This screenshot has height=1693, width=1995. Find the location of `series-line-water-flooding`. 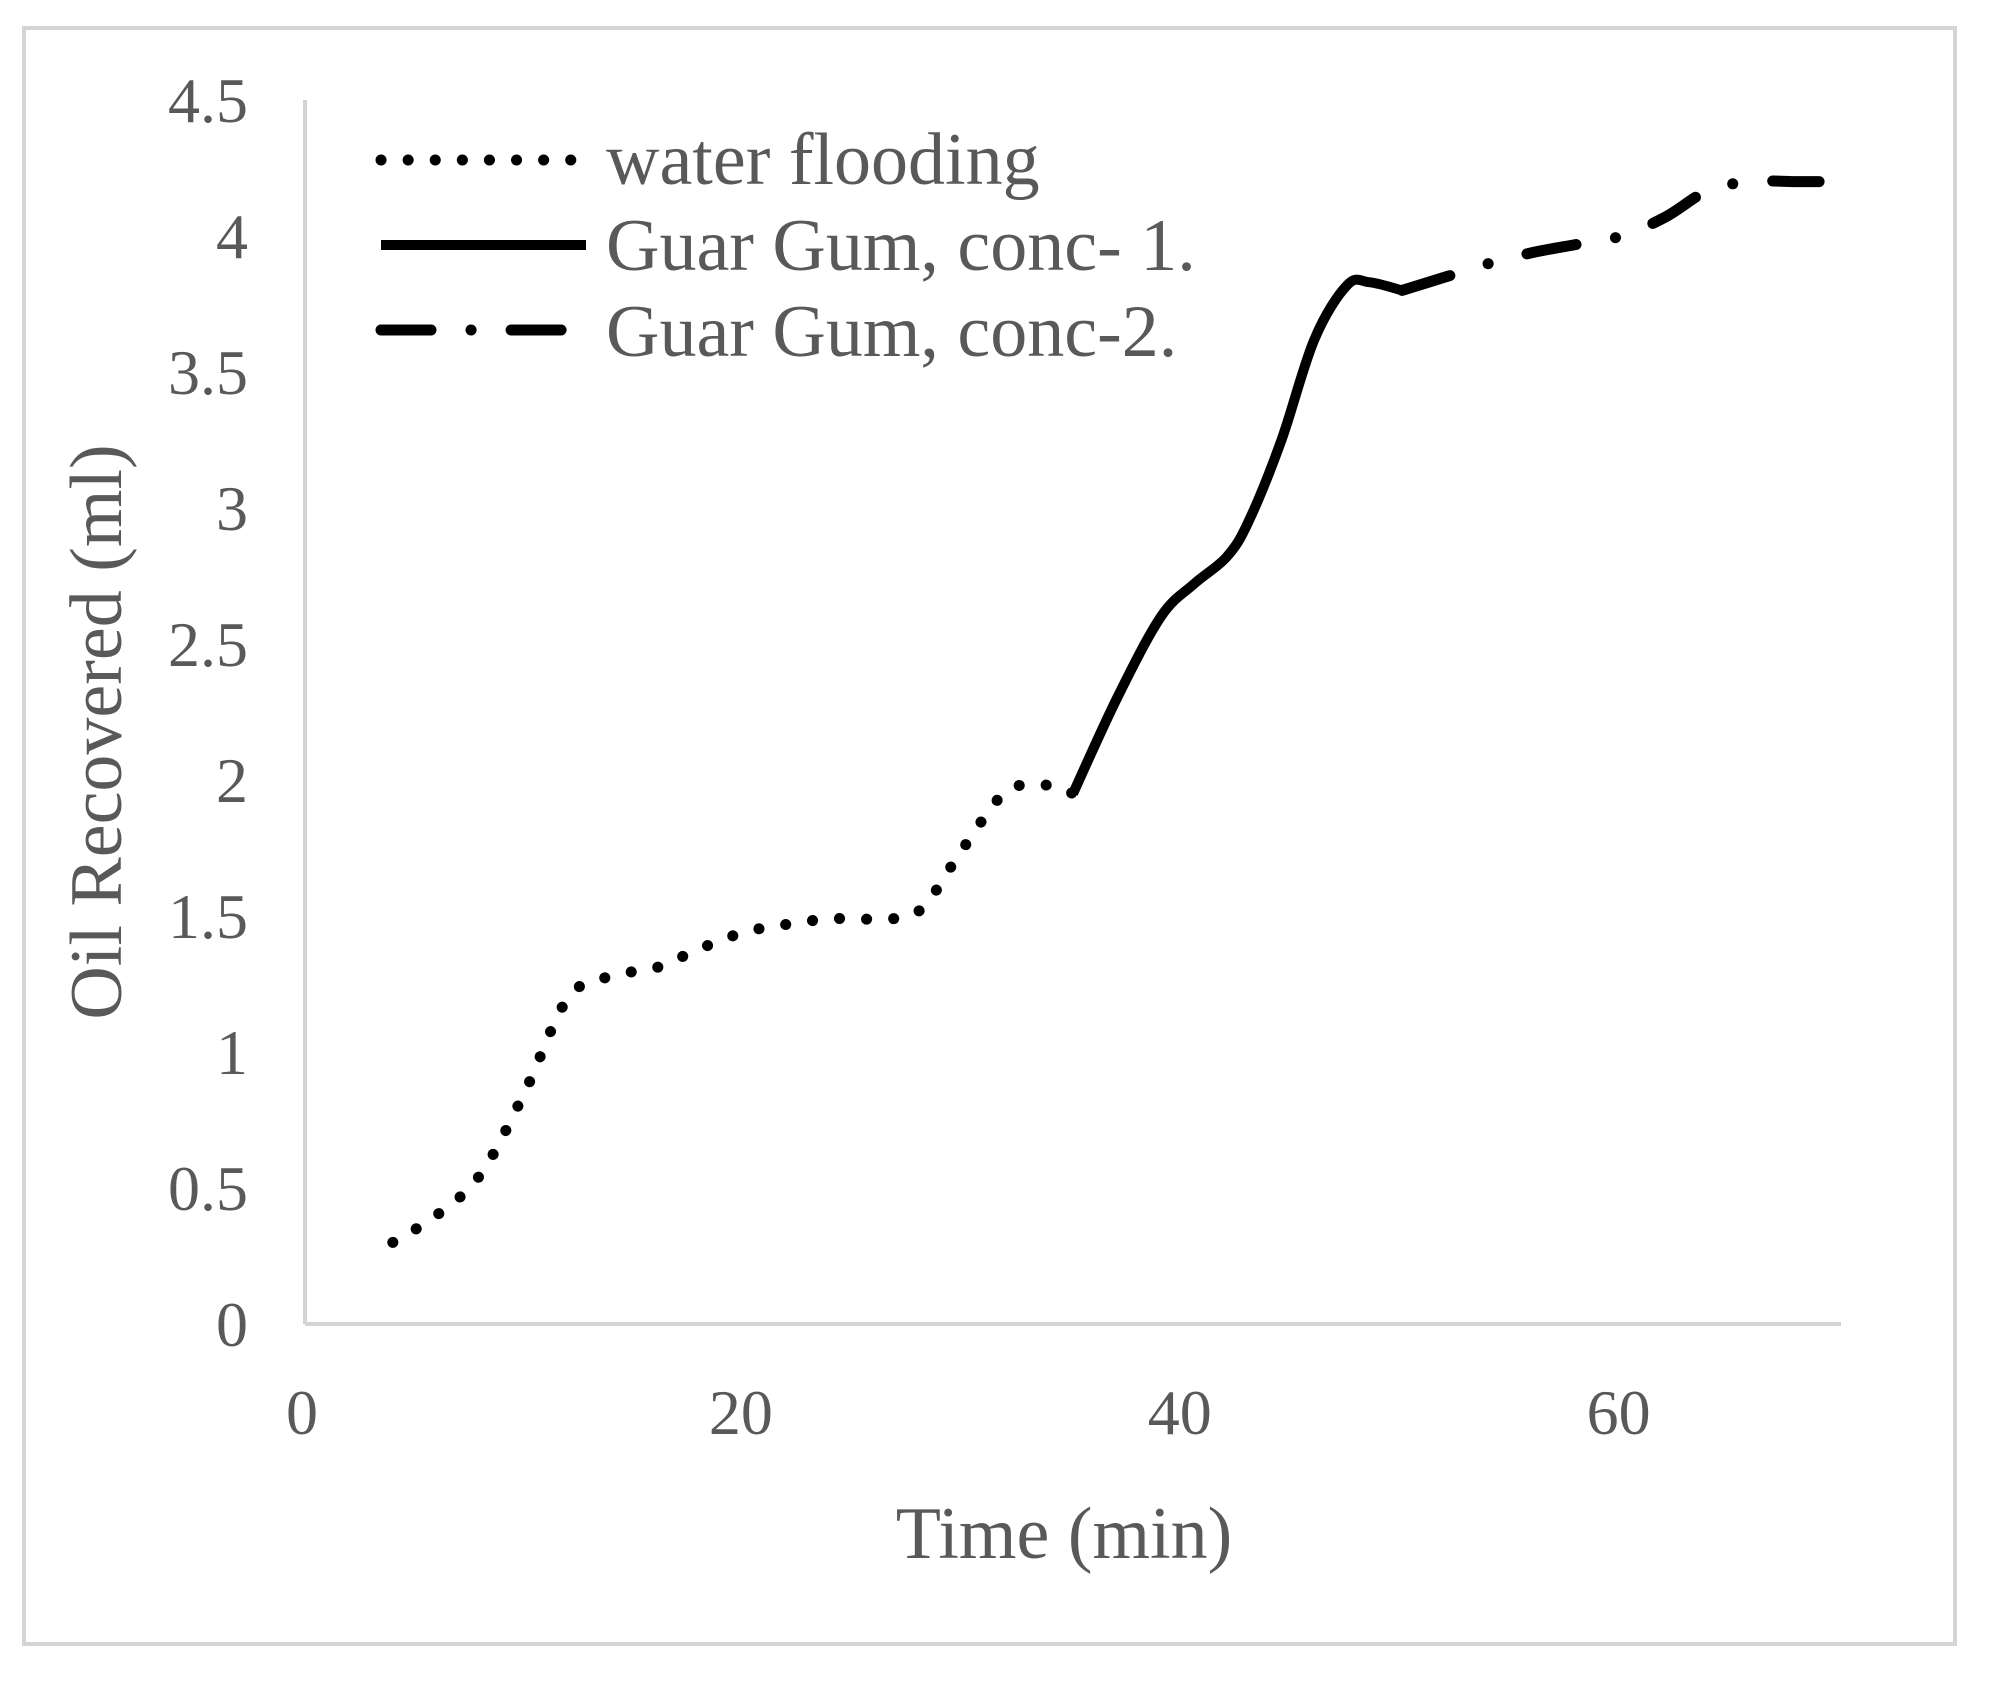

series-line-water-flooding is located at coordinates (733, 1013).